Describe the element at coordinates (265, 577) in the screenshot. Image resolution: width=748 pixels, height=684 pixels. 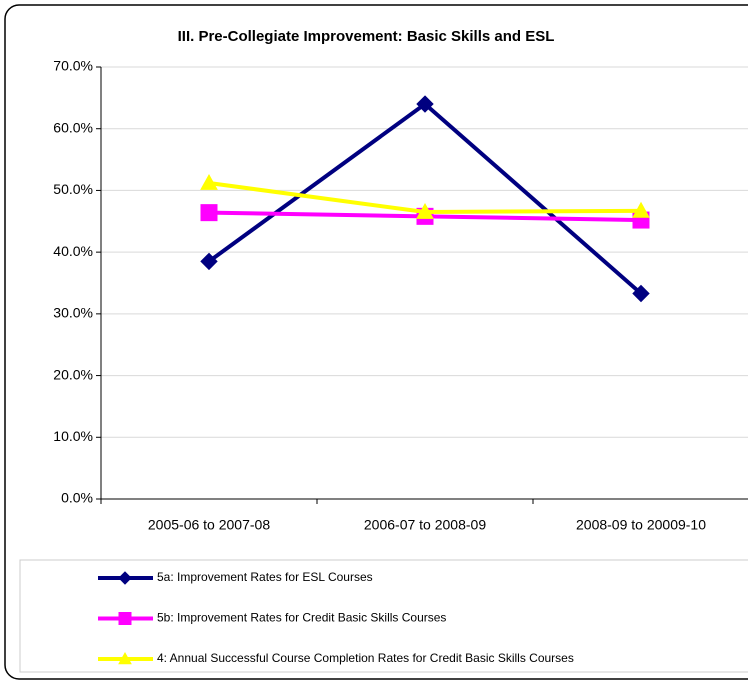
I see `legend-label: 5a: Improvement Rates for ESL Courses` at that location.